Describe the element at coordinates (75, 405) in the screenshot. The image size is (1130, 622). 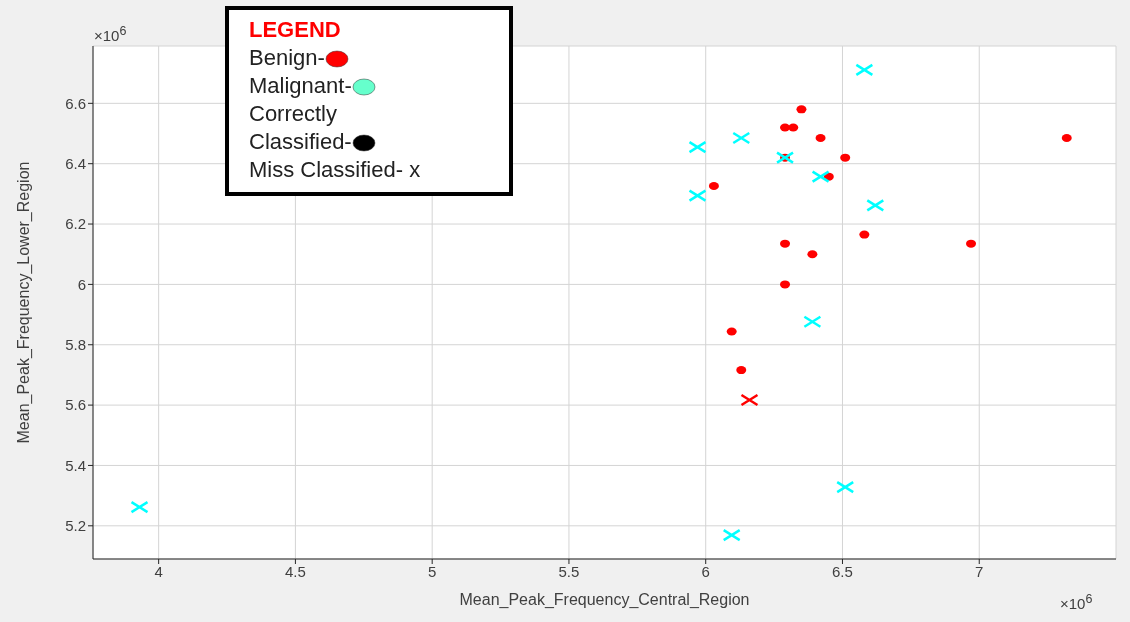
I see `y-tick-label: 5.6` at that location.